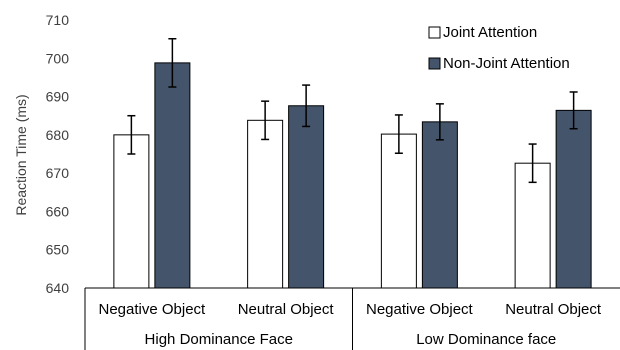  I want to click on legend-label: Joint Attention, so click(490, 32).